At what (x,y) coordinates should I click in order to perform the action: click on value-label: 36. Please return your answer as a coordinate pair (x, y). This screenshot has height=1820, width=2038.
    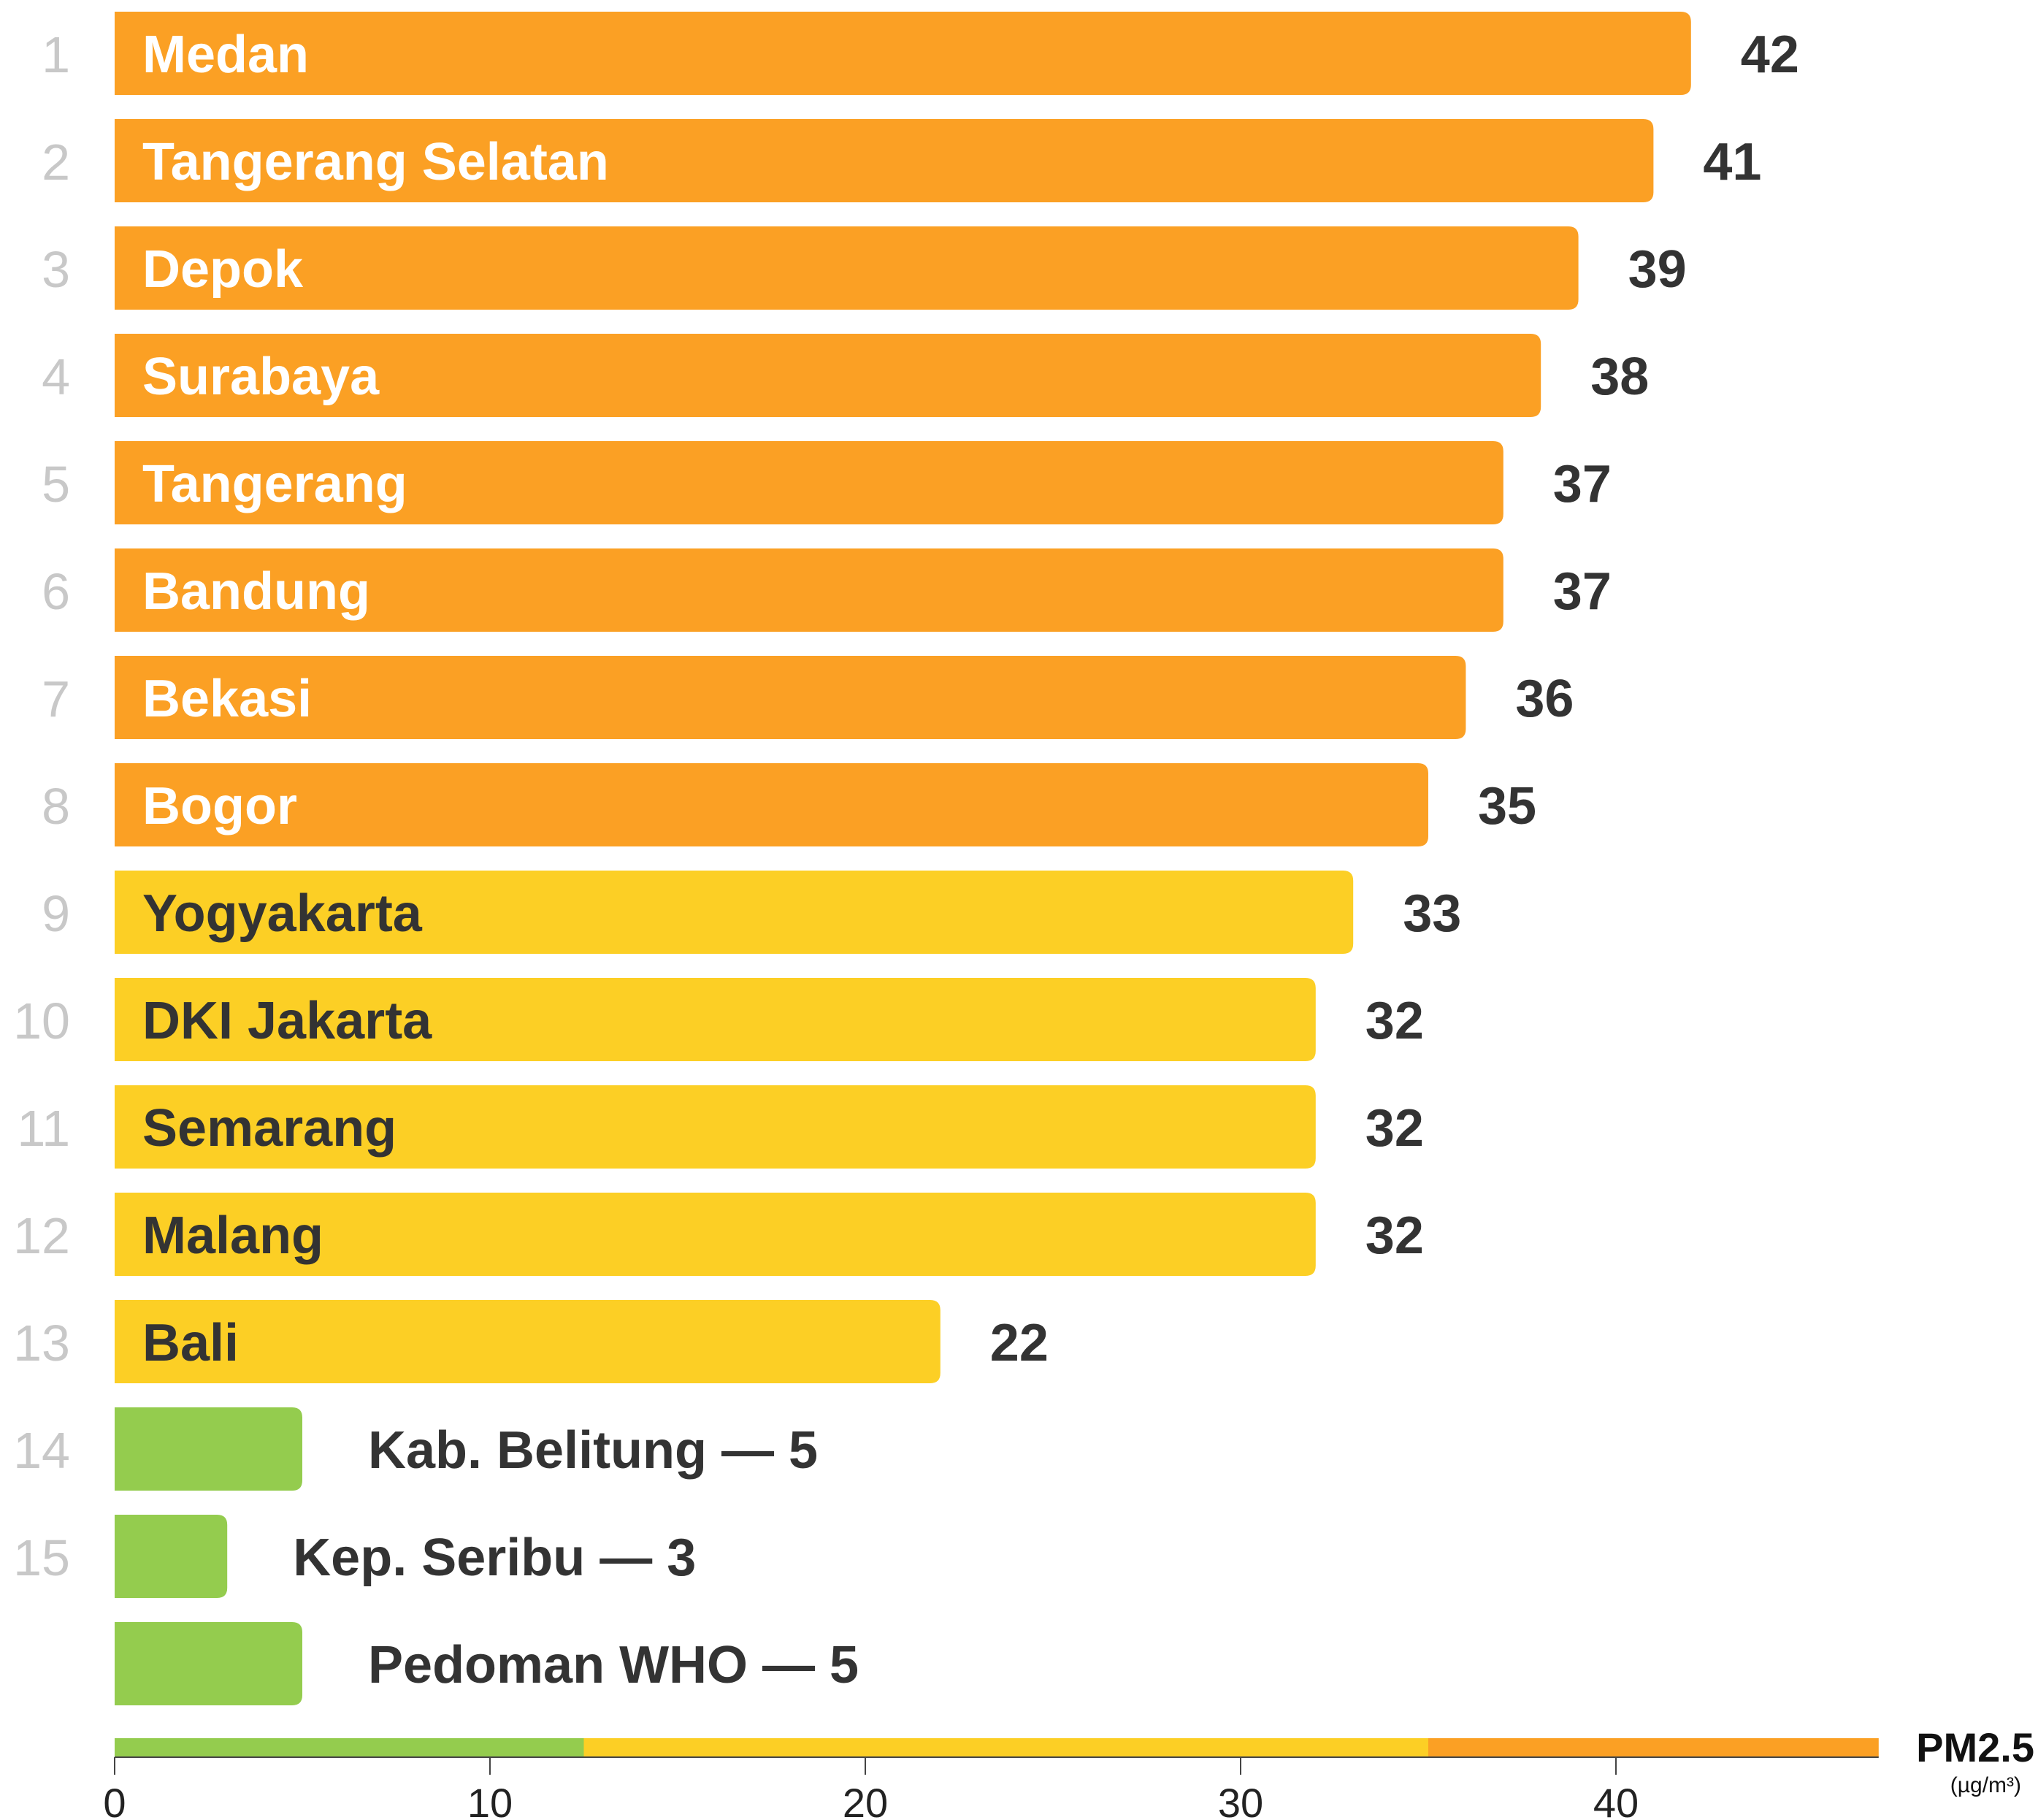
    Looking at the image, I should click on (1544, 699).